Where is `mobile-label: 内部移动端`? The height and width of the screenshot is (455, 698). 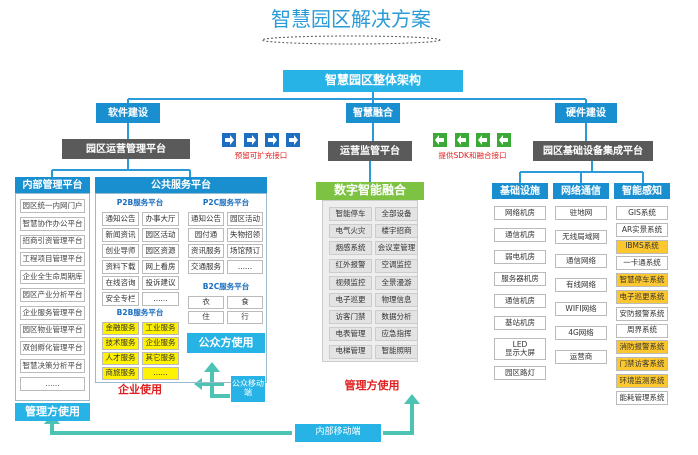 mobile-label: 内部移动端 is located at coordinates (338, 433).